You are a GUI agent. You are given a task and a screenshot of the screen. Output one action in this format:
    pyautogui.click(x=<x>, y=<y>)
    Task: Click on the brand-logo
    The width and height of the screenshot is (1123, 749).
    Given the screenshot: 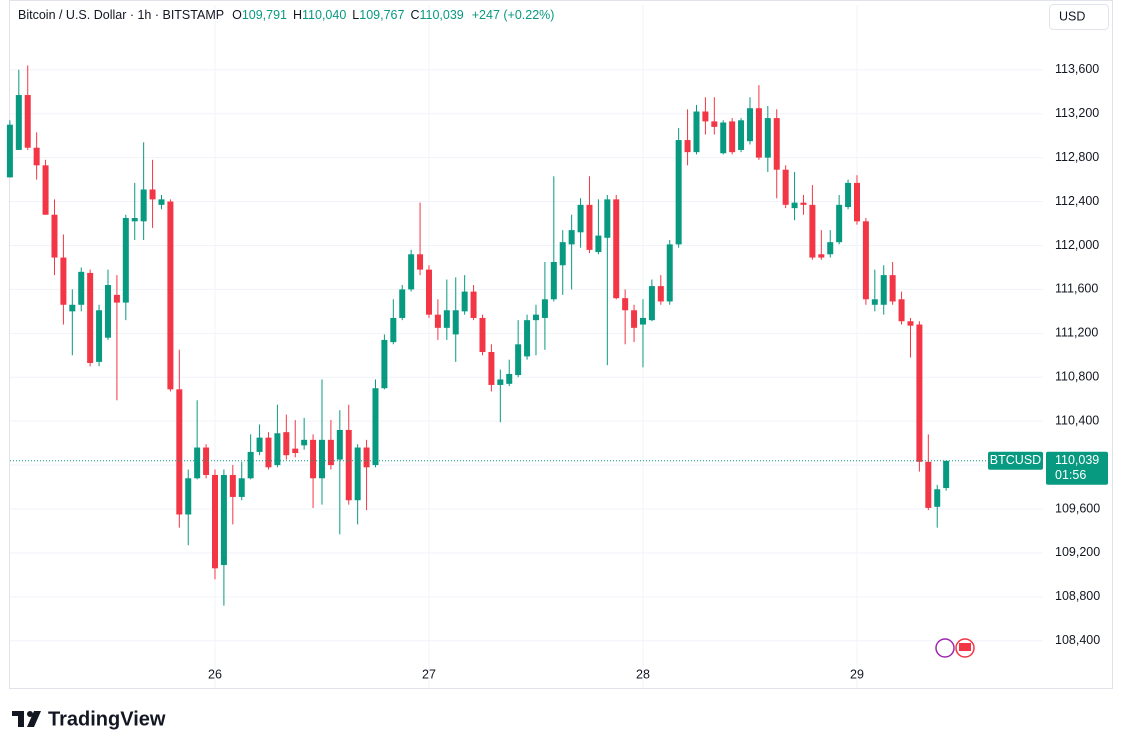 What is the action you would take?
    pyautogui.click(x=26, y=719)
    